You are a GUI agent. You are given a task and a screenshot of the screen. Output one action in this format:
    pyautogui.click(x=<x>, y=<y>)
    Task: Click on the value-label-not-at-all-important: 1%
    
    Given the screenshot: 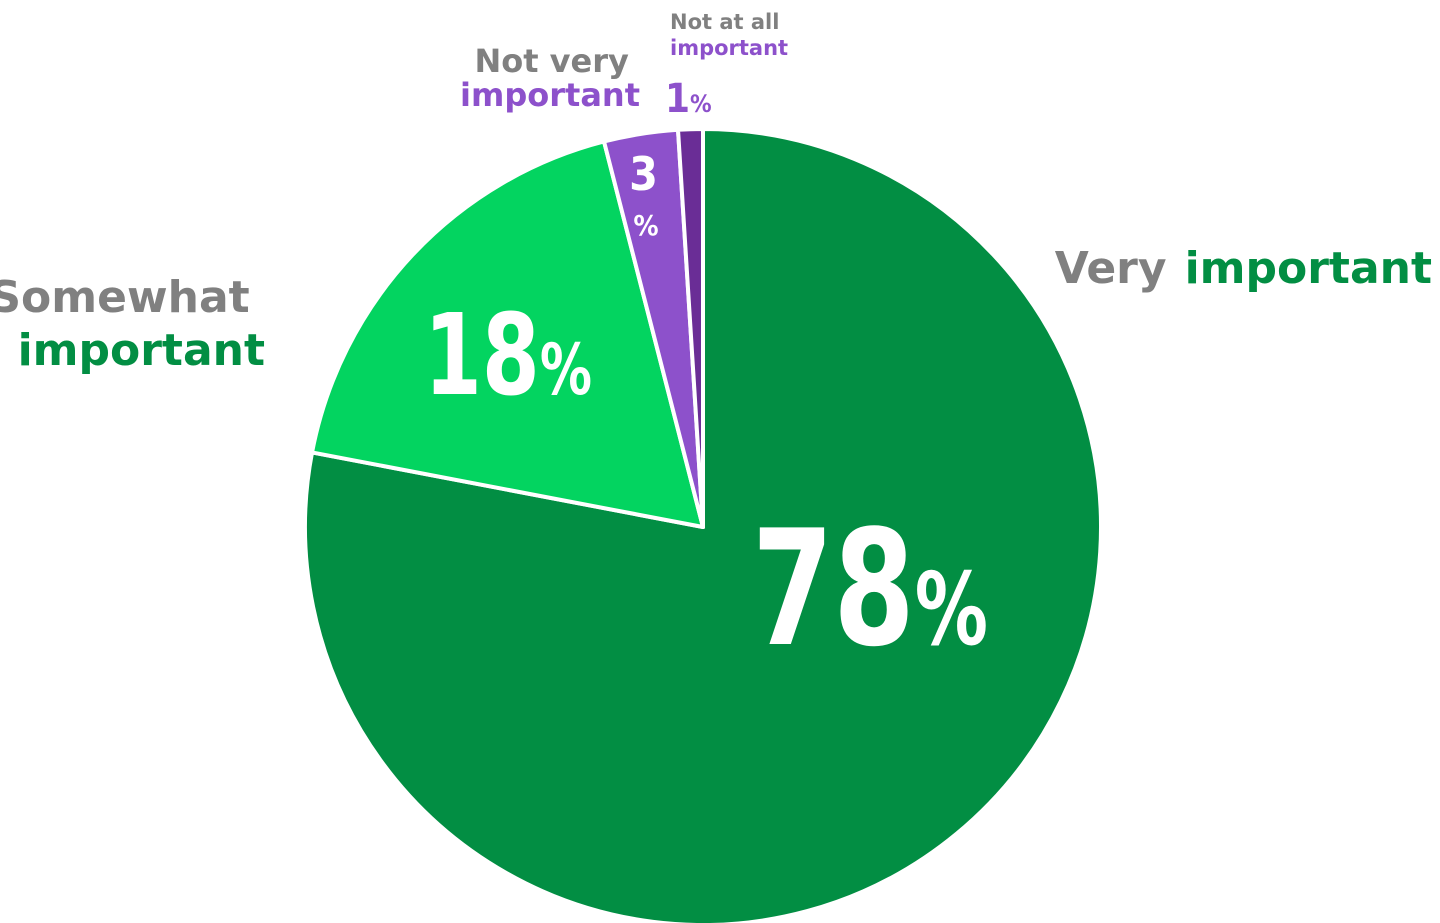 What is the action you would take?
    pyautogui.click(x=688, y=99)
    